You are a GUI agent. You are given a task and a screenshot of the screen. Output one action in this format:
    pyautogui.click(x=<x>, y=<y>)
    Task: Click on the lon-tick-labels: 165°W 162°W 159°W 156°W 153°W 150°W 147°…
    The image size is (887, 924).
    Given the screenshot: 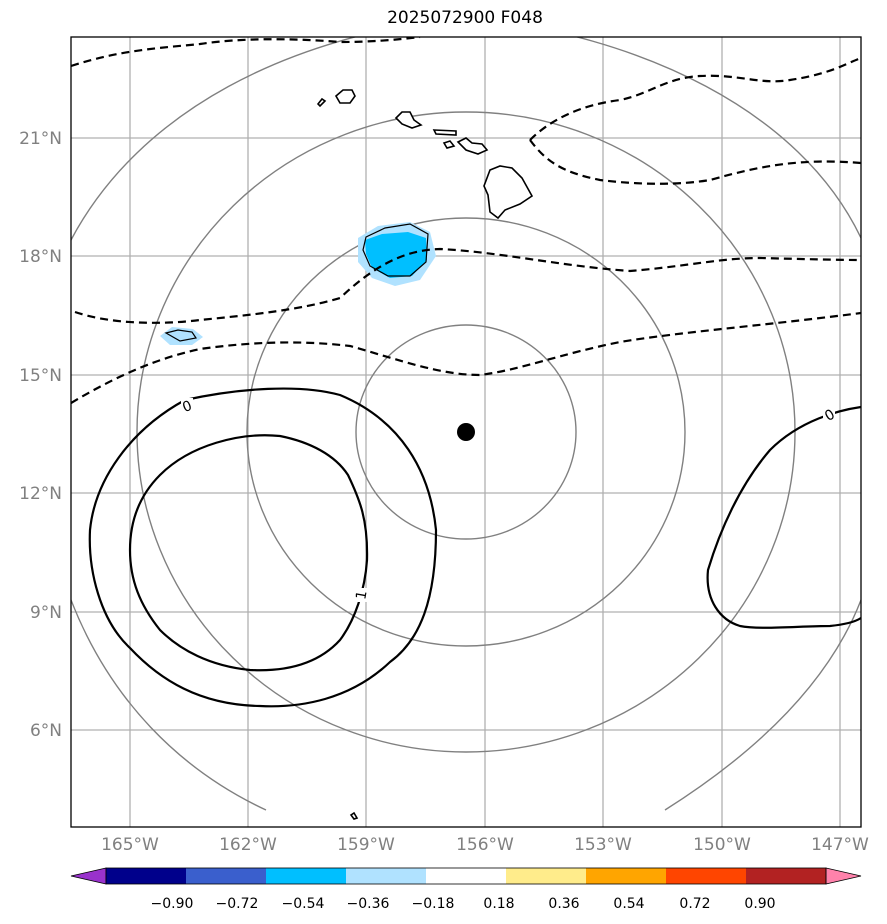 What is the action you would take?
    pyautogui.click(x=485, y=845)
    